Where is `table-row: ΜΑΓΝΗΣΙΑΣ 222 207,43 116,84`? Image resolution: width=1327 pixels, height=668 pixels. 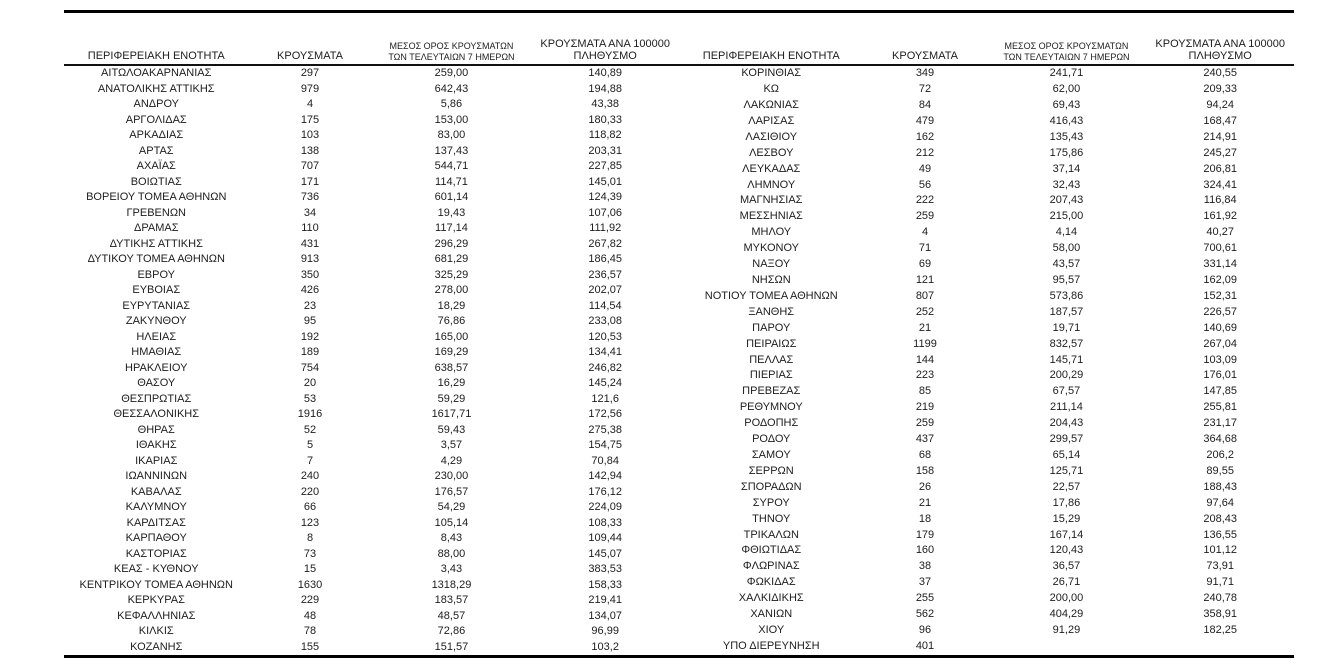 table-row: ΜΑΓΝΗΣΙΑΣ 222 207,43 116,84 is located at coordinates (986, 201).